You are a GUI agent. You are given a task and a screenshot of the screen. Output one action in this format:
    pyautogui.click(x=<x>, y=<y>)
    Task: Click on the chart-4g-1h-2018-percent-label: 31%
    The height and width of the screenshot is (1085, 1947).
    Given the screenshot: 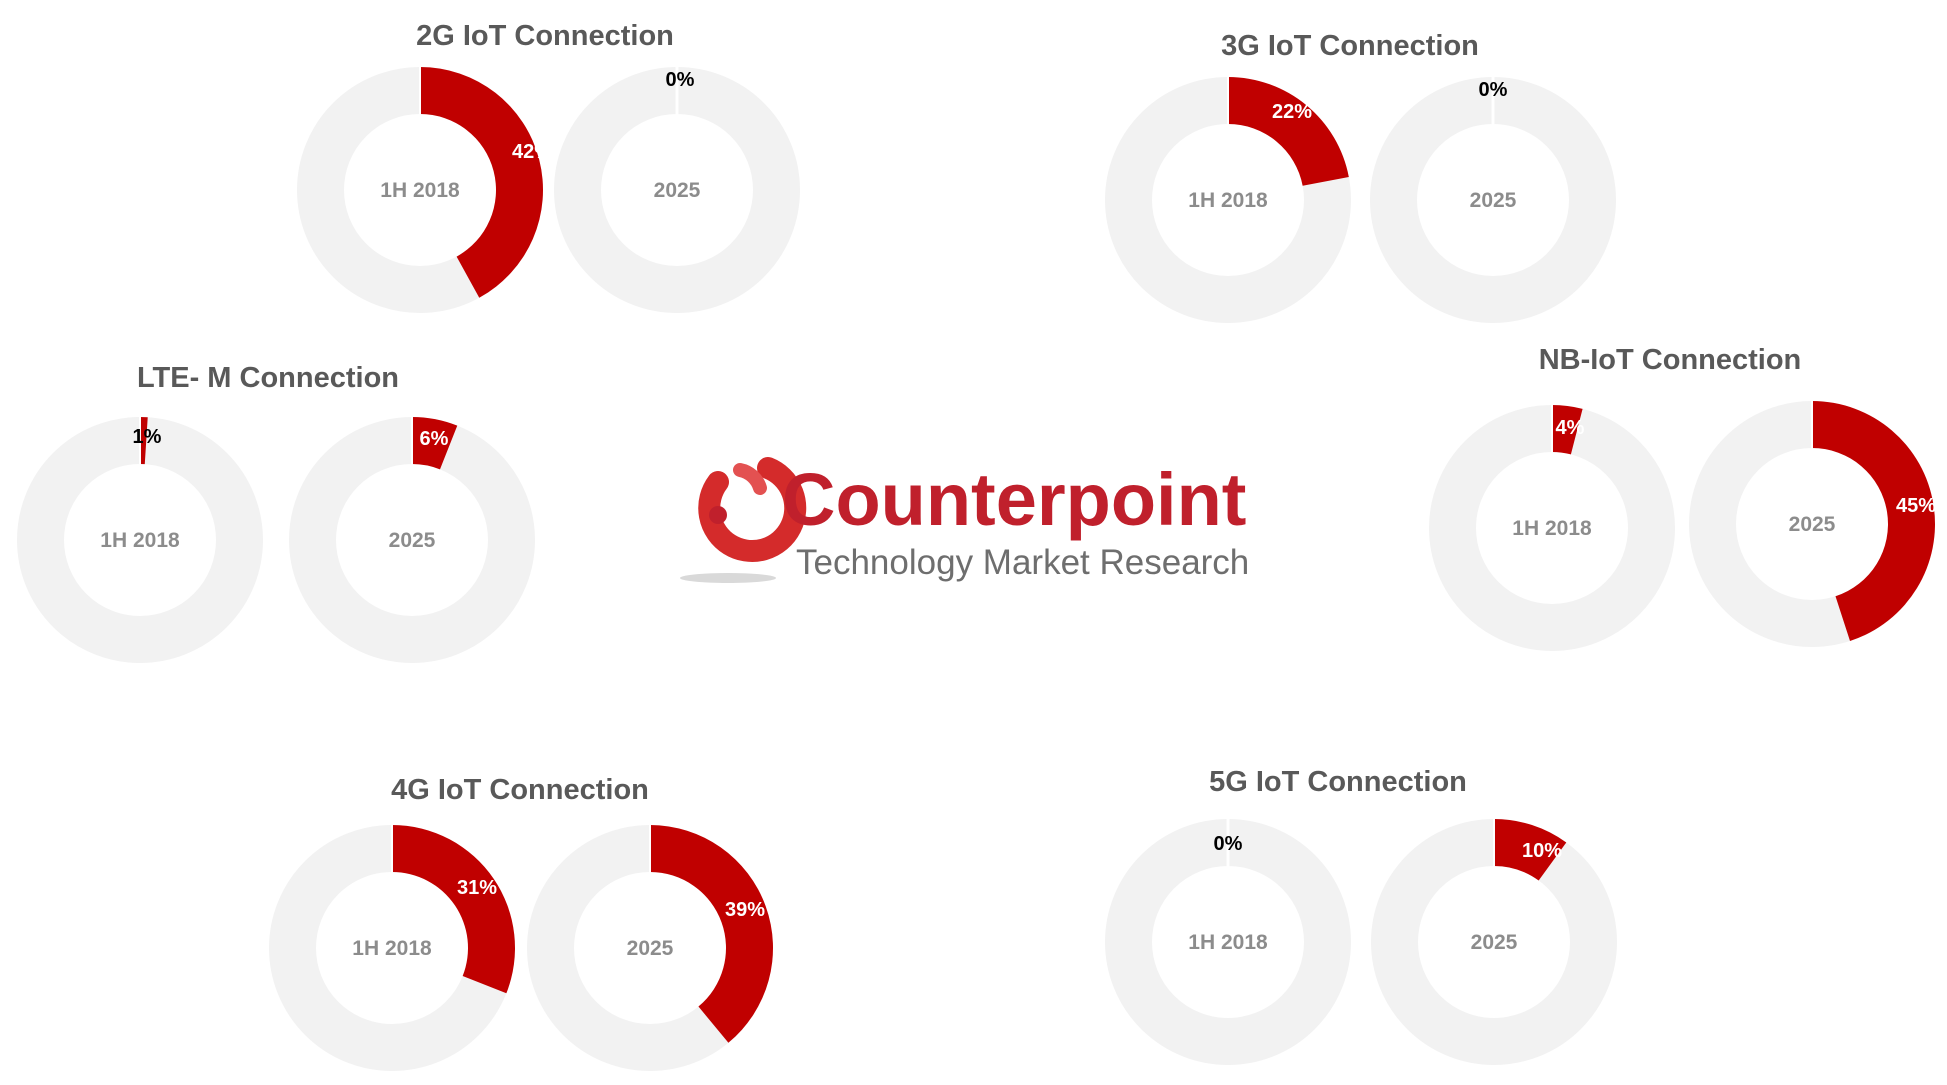 What is the action you would take?
    pyautogui.click(x=477, y=888)
    